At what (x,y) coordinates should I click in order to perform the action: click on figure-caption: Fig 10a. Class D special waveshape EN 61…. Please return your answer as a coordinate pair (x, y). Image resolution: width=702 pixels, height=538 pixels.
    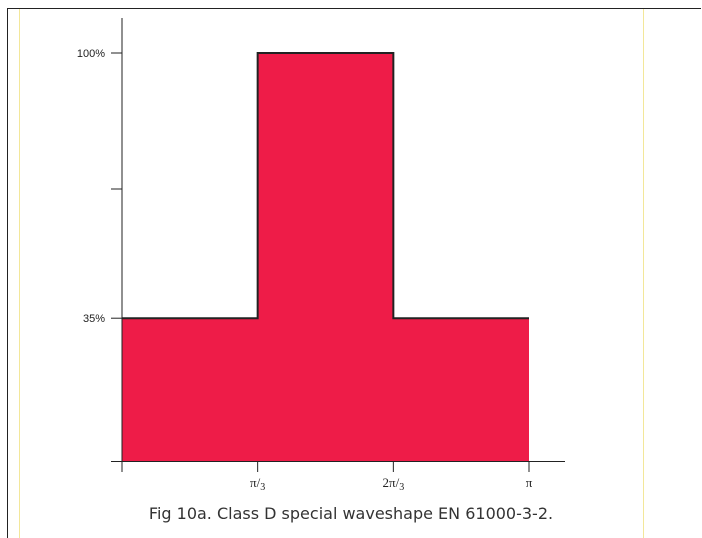
    Looking at the image, I should click on (351, 513).